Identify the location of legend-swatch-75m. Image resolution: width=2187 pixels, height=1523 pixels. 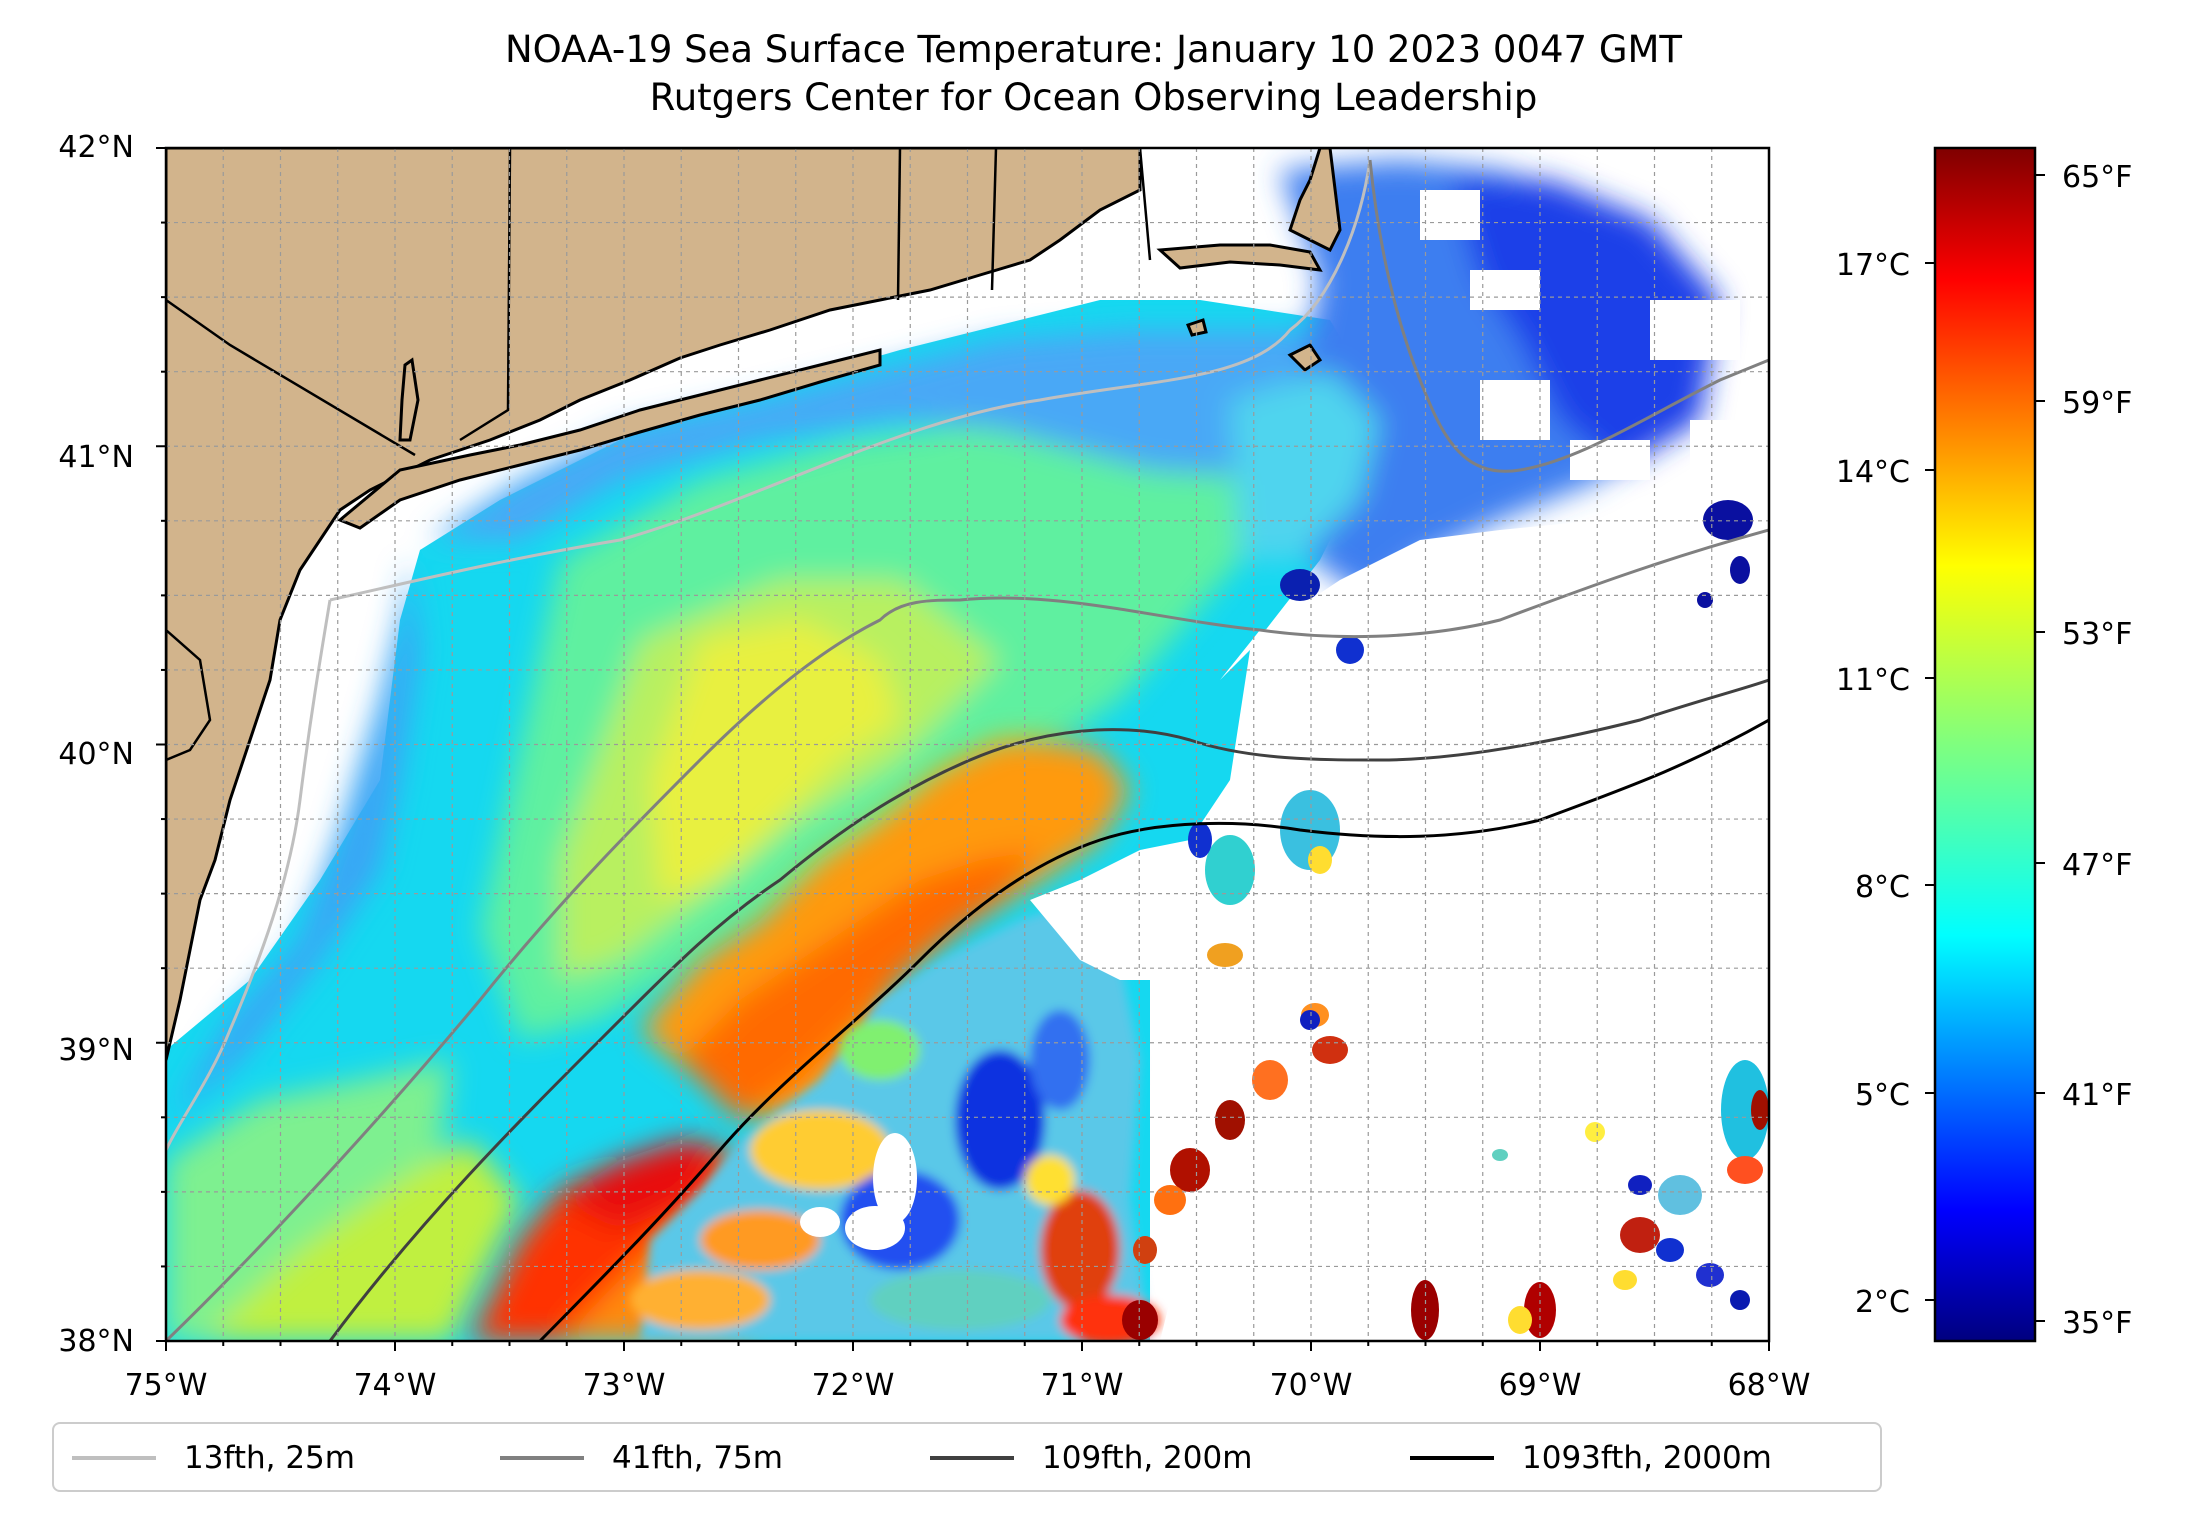
(542, 1458).